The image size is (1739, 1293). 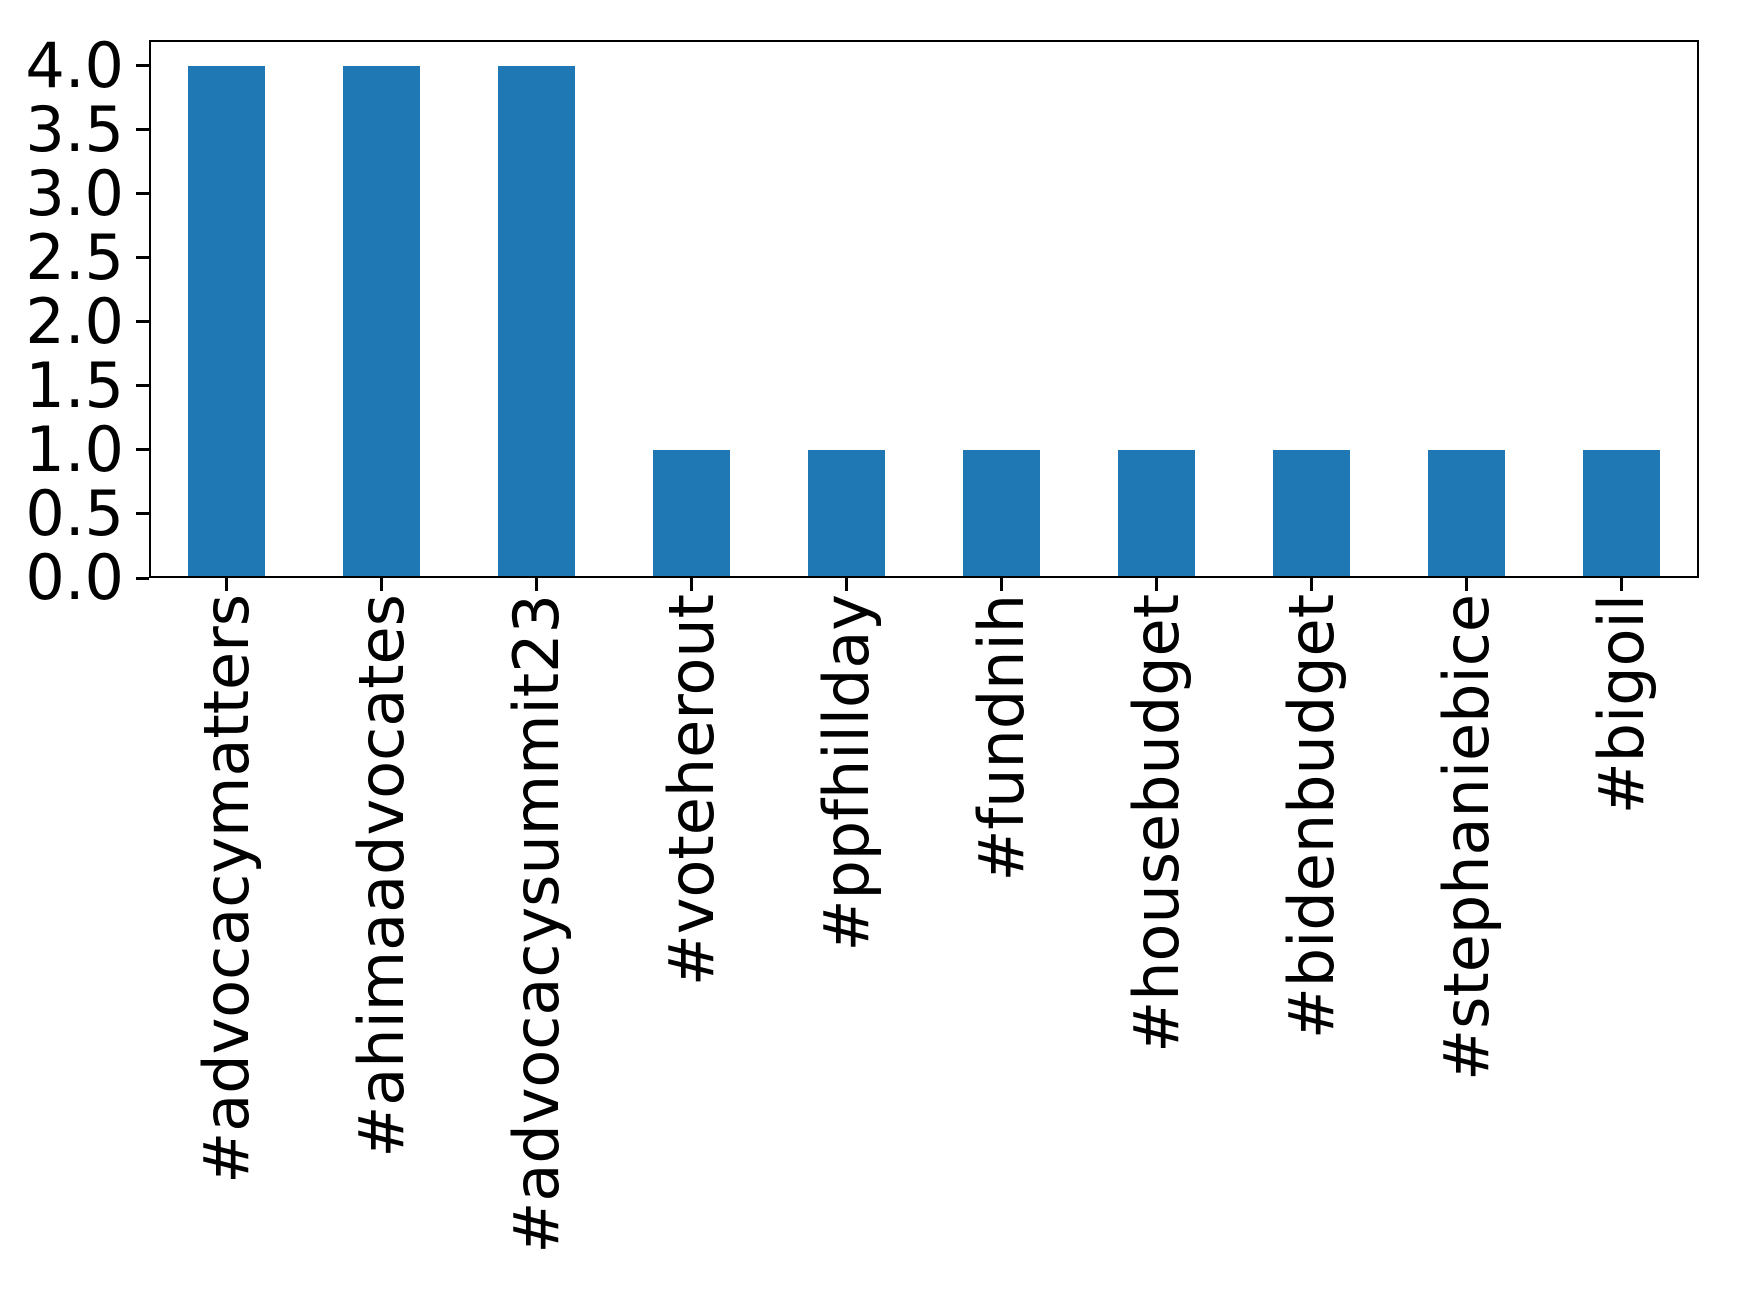 What do you see at coordinates (1621, 704) in the screenshot?
I see `x-axis-tick-label: #bigoil` at bounding box center [1621, 704].